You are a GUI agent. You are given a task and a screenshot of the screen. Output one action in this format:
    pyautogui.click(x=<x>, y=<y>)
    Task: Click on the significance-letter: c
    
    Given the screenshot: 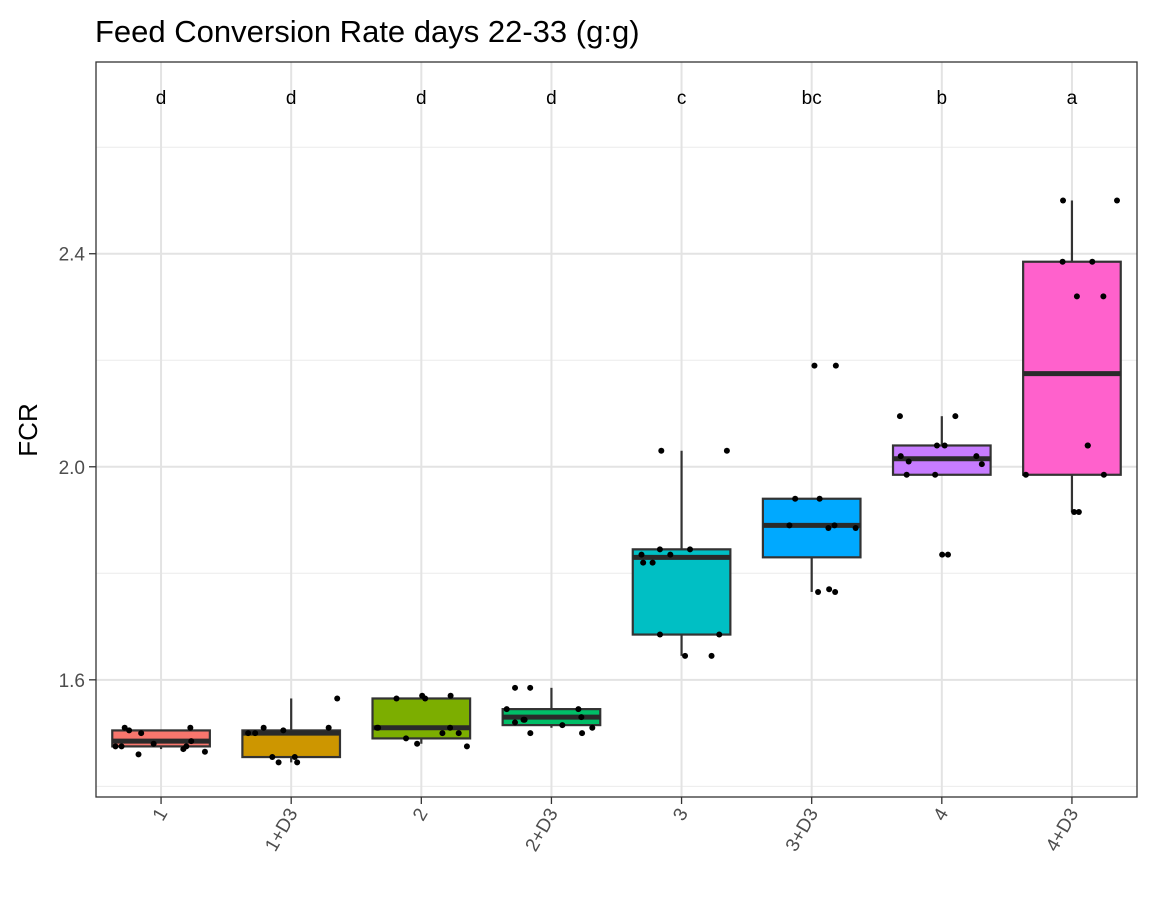 What is the action you would take?
    pyautogui.click(x=682, y=98)
    